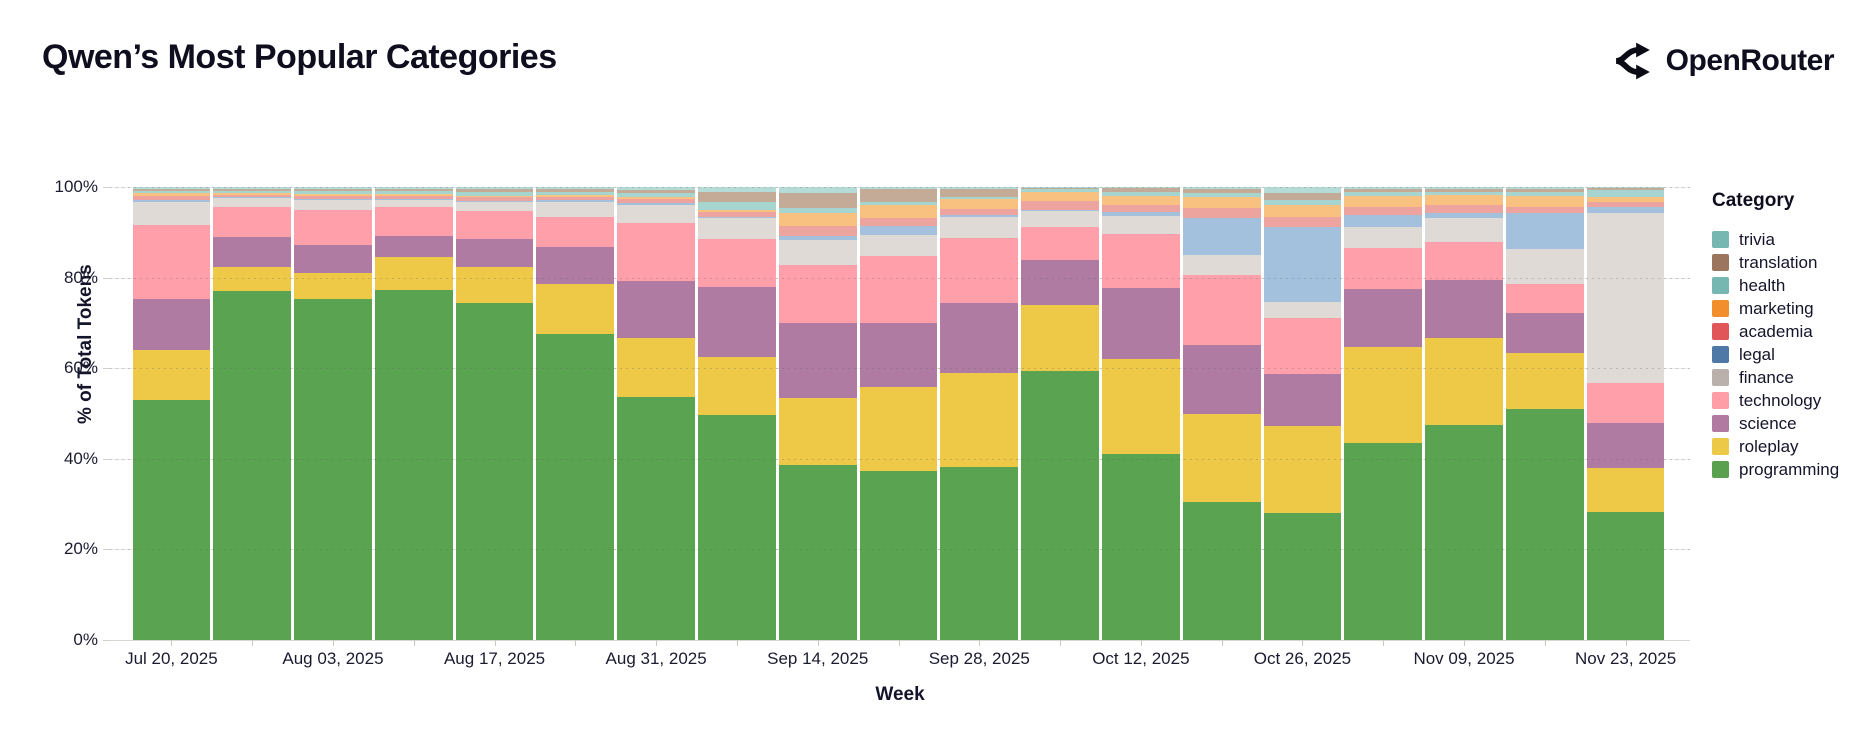 The width and height of the screenshot is (1876, 736). What do you see at coordinates (1775, 331) in the screenshot?
I see `legend-item-academia: academia` at bounding box center [1775, 331].